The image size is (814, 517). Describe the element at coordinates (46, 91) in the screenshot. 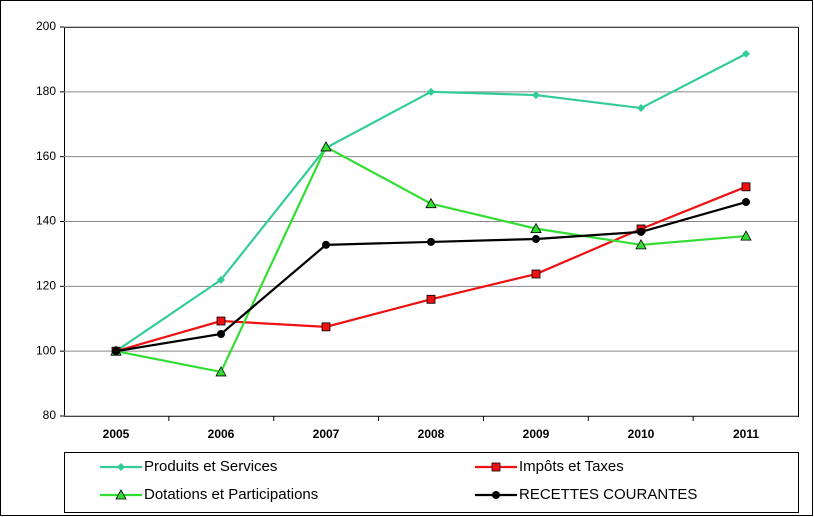

I see `y-tick-label: 180` at that location.